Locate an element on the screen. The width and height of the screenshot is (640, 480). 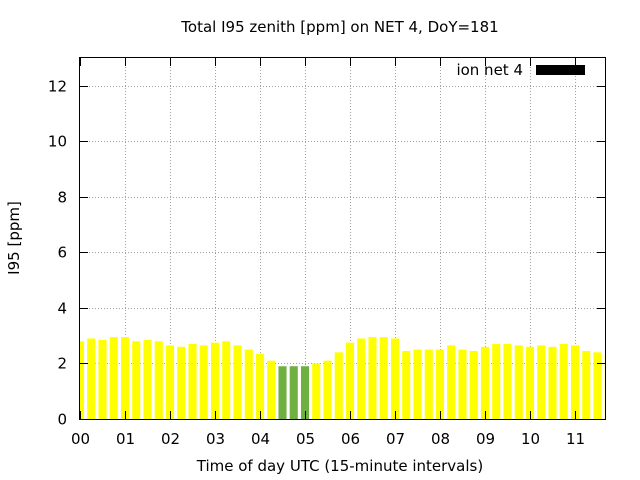
legend-swatch is located at coordinates (560, 70).